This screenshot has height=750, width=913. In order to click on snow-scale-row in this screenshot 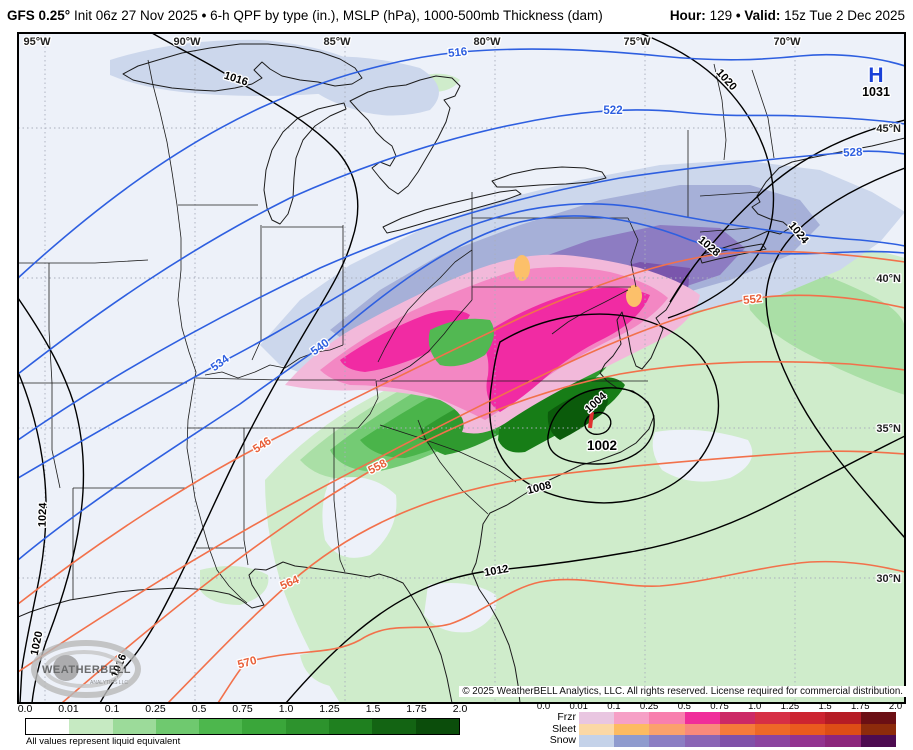, I will do `click(737, 741)`.